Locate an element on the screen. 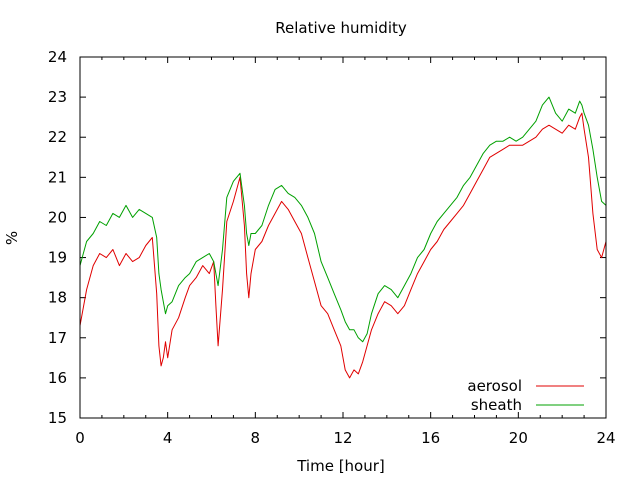 The image size is (640, 480). legend-label-sheath: sheath is located at coordinates (496, 405).